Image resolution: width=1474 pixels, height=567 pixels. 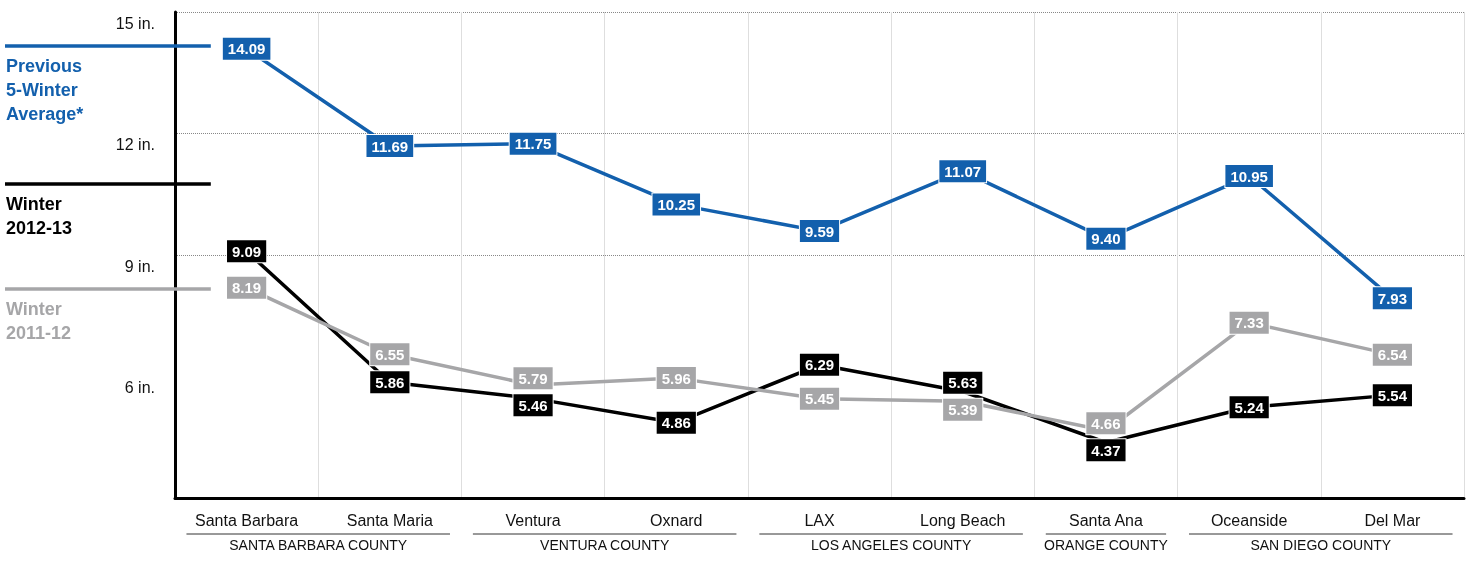 What do you see at coordinates (1249, 520) in the screenshot?
I see `x-tick-label: Oceanside` at bounding box center [1249, 520].